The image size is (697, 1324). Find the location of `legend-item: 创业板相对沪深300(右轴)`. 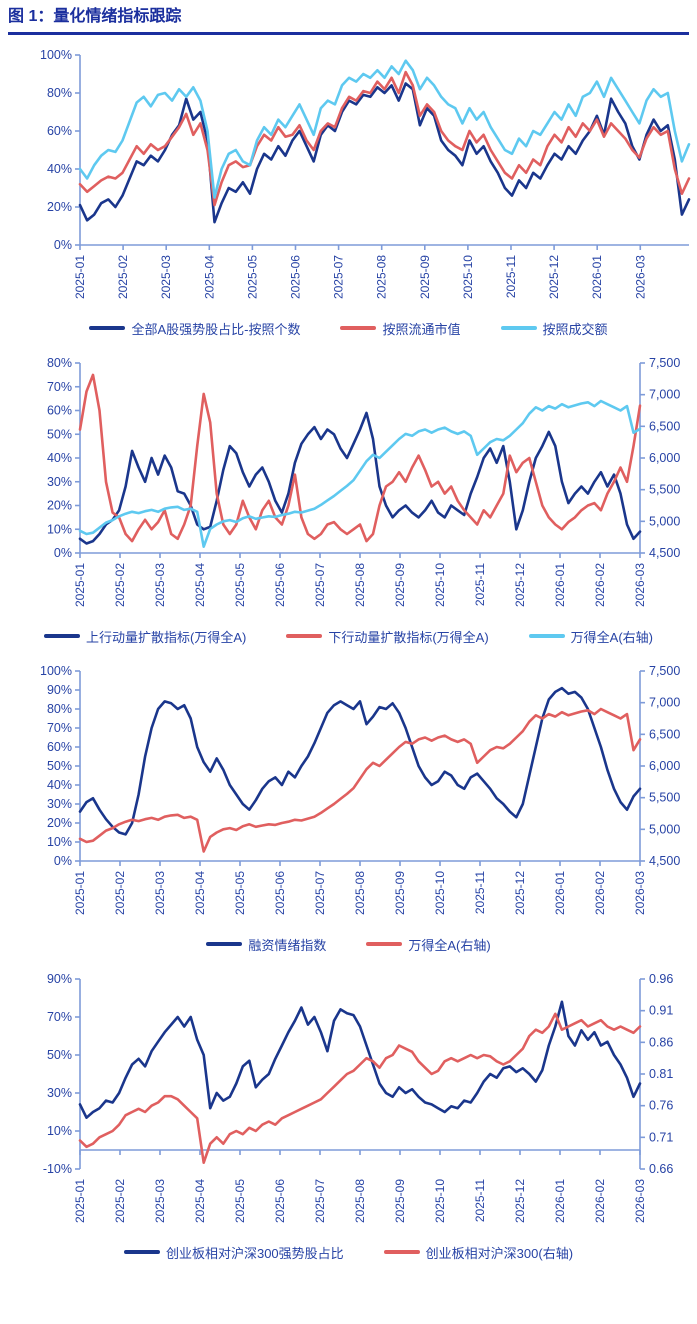

legend-item: 创业板相对沪深300(右轴) is located at coordinates (478, 1252).